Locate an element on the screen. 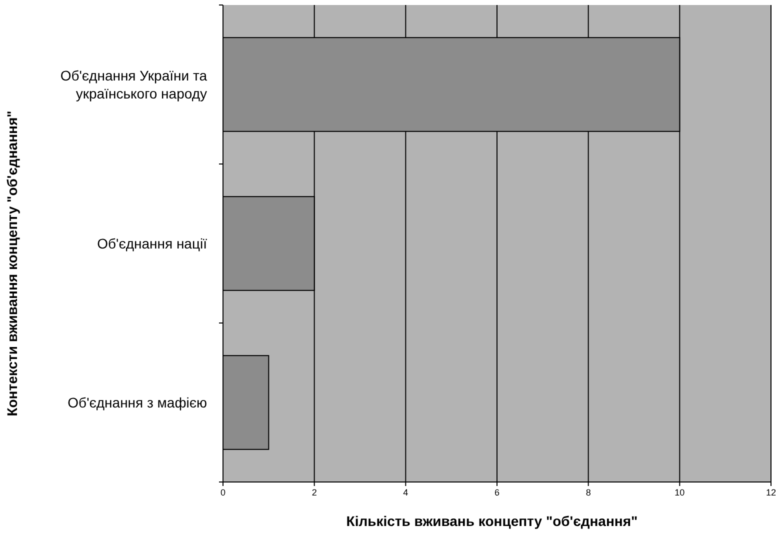  x-tick-label: 6 is located at coordinates (497, 492).